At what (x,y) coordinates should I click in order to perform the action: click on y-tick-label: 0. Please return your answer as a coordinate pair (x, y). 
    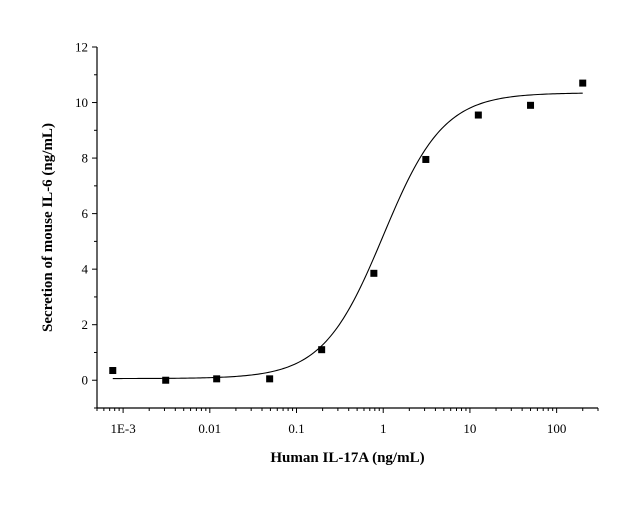
    Looking at the image, I should click on (85, 380).